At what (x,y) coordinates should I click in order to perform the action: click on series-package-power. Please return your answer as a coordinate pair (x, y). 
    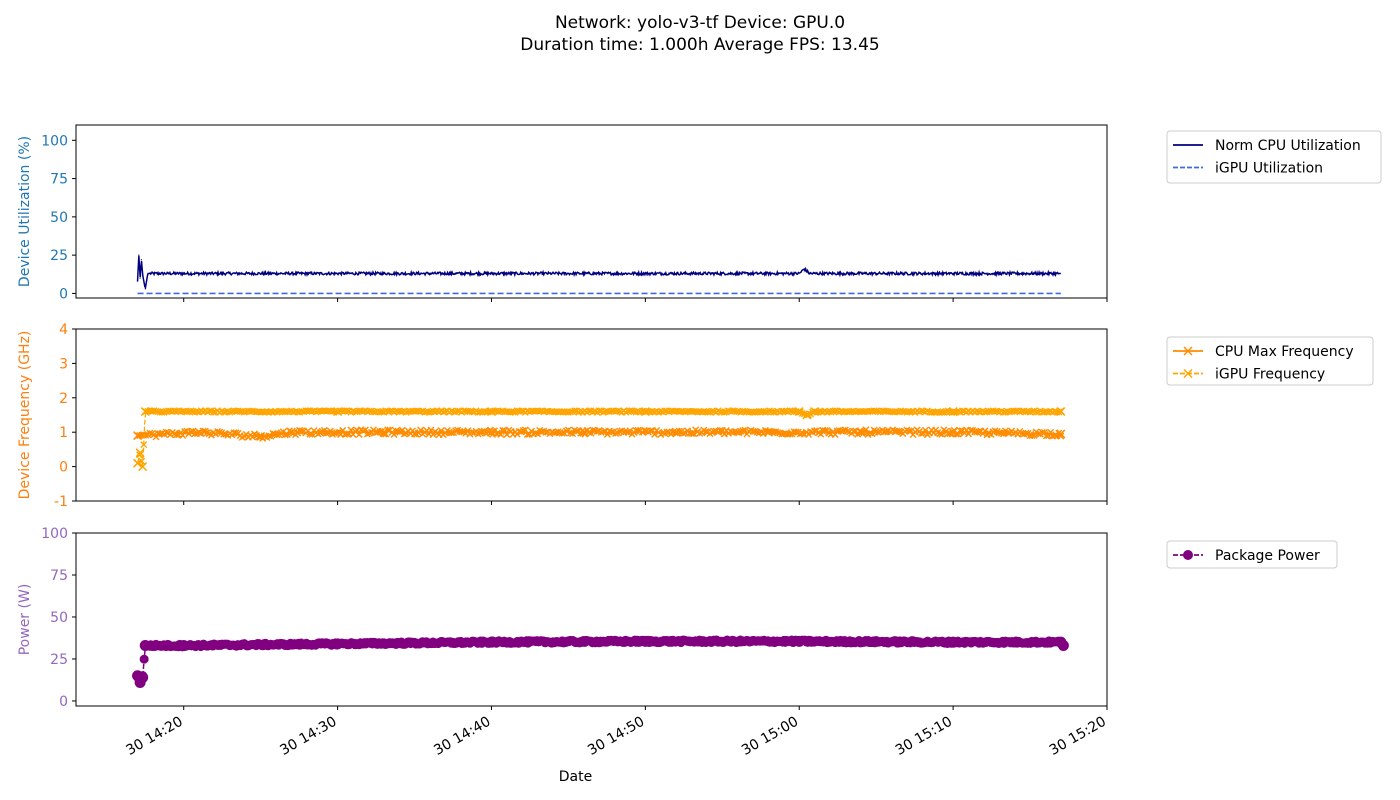
    Looking at the image, I should click on (600, 661).